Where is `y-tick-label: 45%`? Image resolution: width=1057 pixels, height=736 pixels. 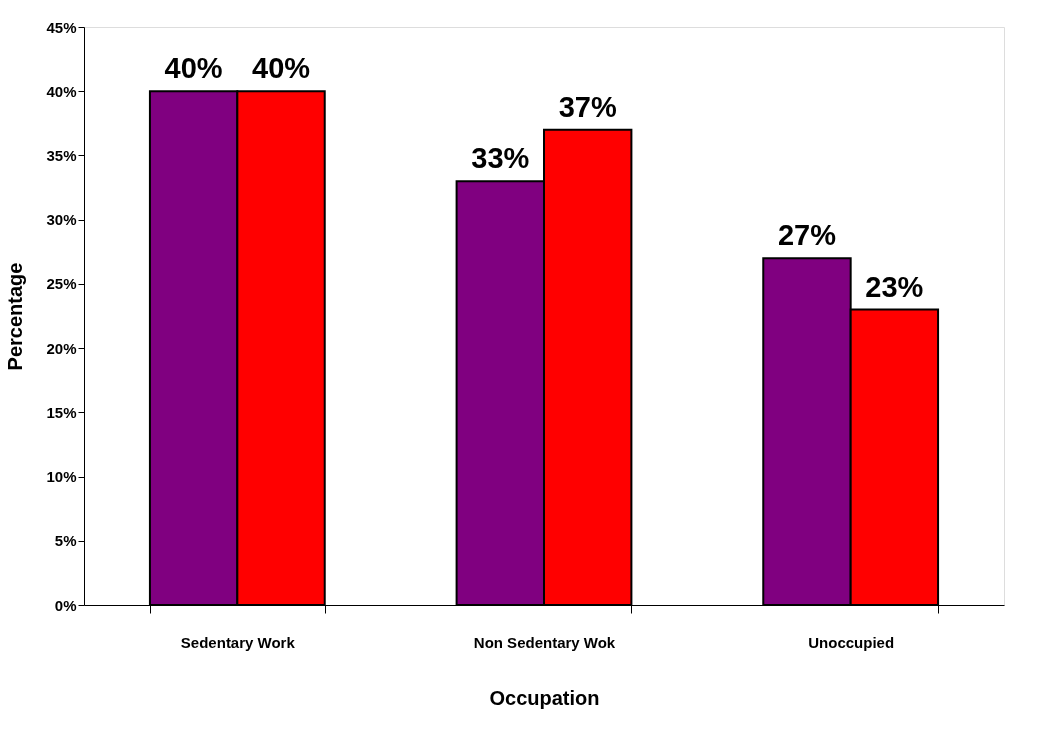
y-tick-label: 45% is located at coordinates (61, 27).